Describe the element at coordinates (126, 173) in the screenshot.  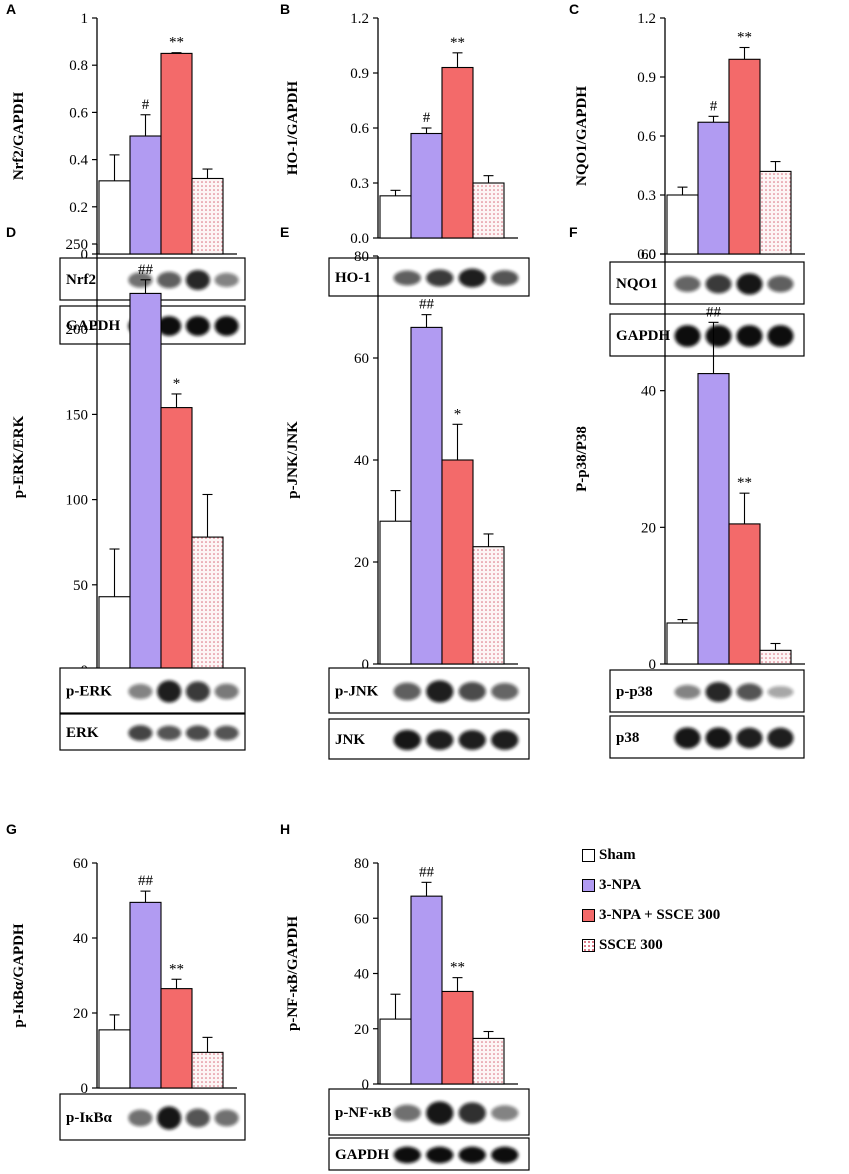
I see `panel-A: A 0 0.2 0.4 0.6 0.8 1 Nrf2/GAPDH # ** Nrf2 GAPDH` at that location.